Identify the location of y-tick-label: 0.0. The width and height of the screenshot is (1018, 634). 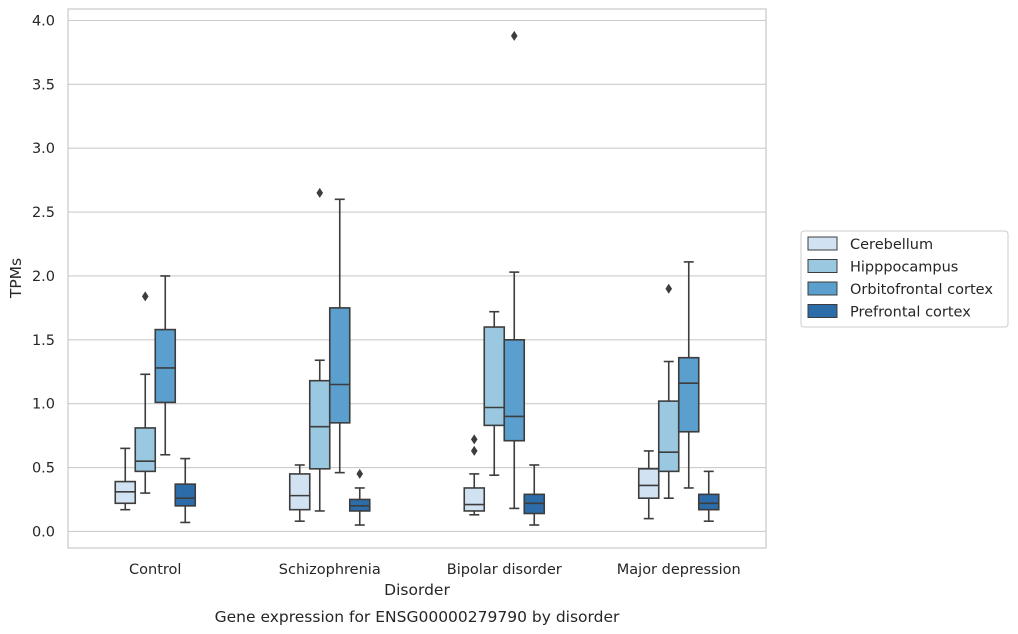
(43, 532).